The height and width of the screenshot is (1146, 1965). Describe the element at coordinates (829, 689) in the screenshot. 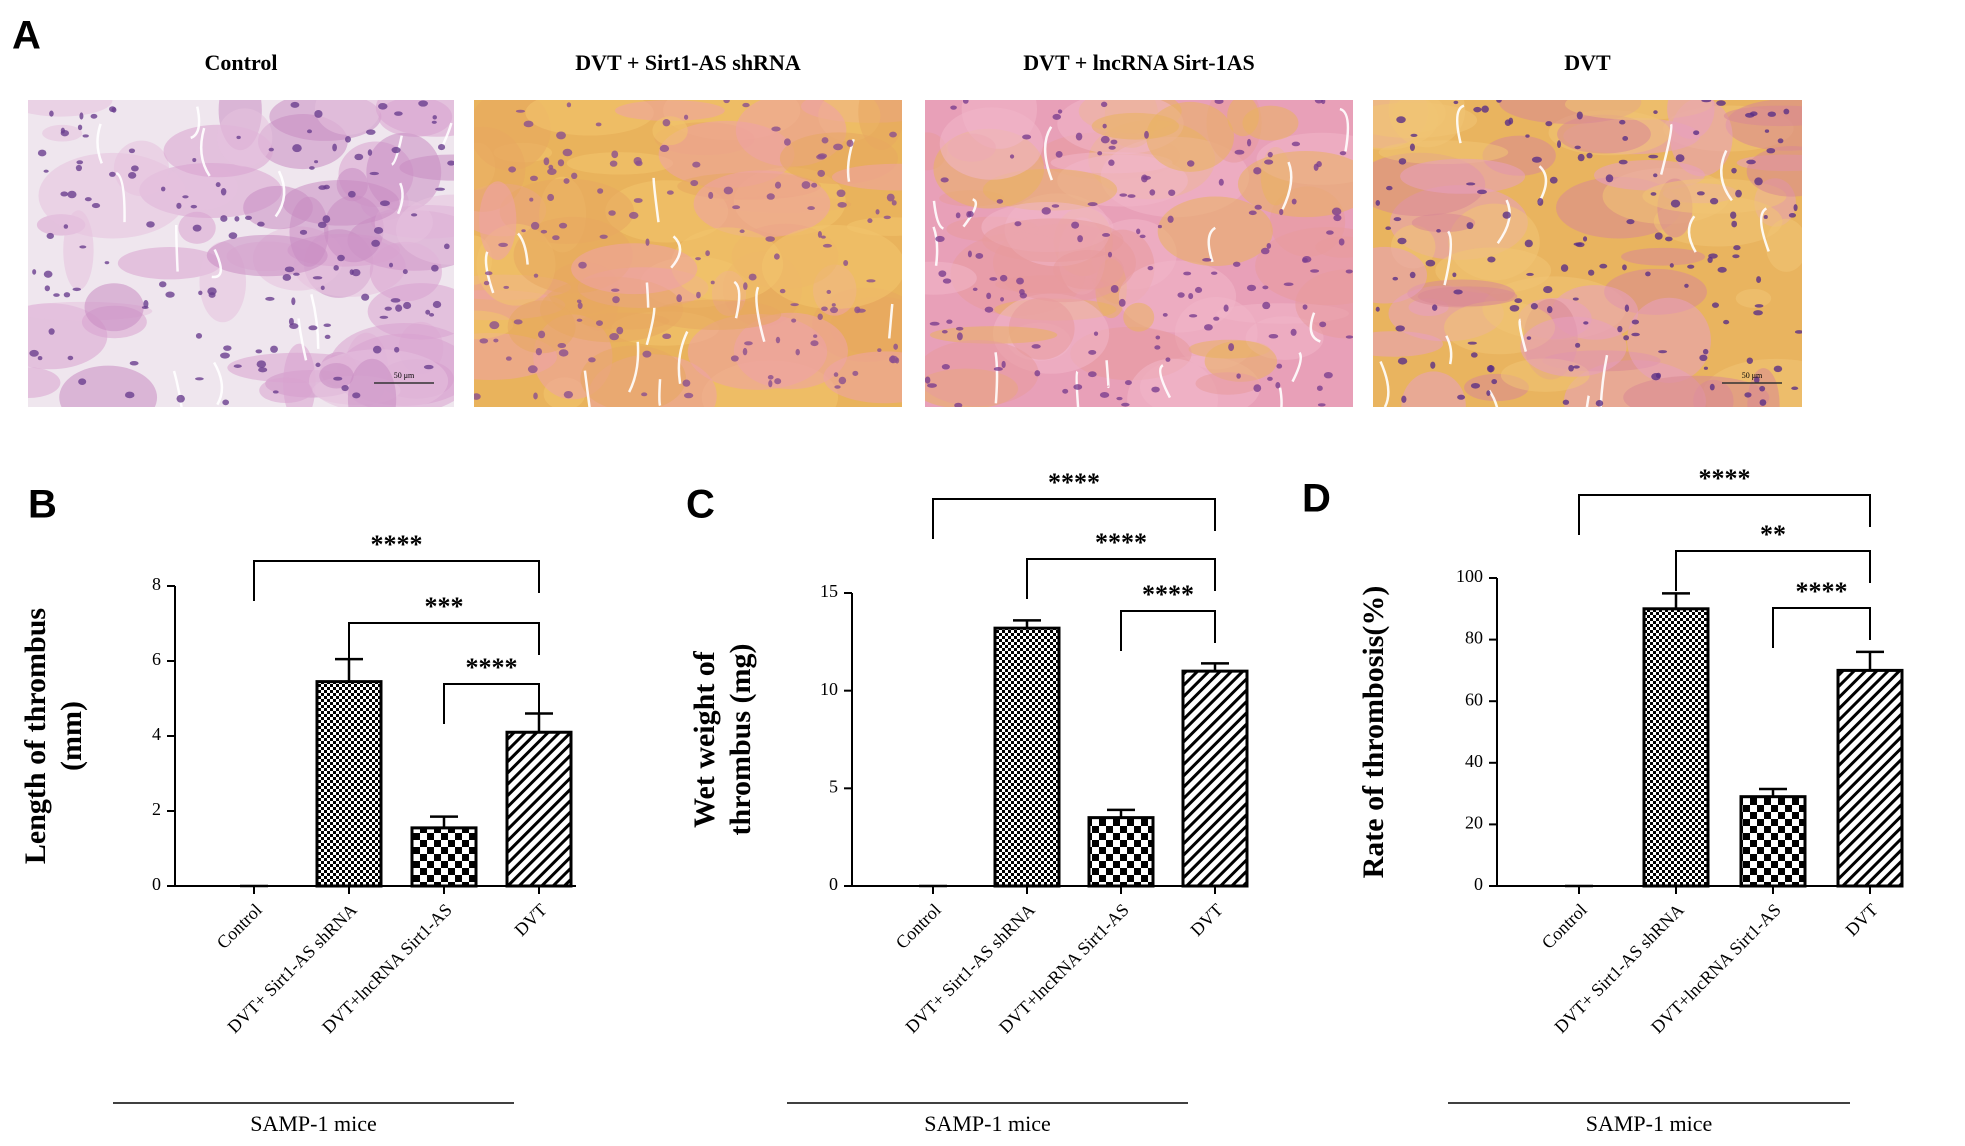

I see `y-tick-label: 10` at that location.